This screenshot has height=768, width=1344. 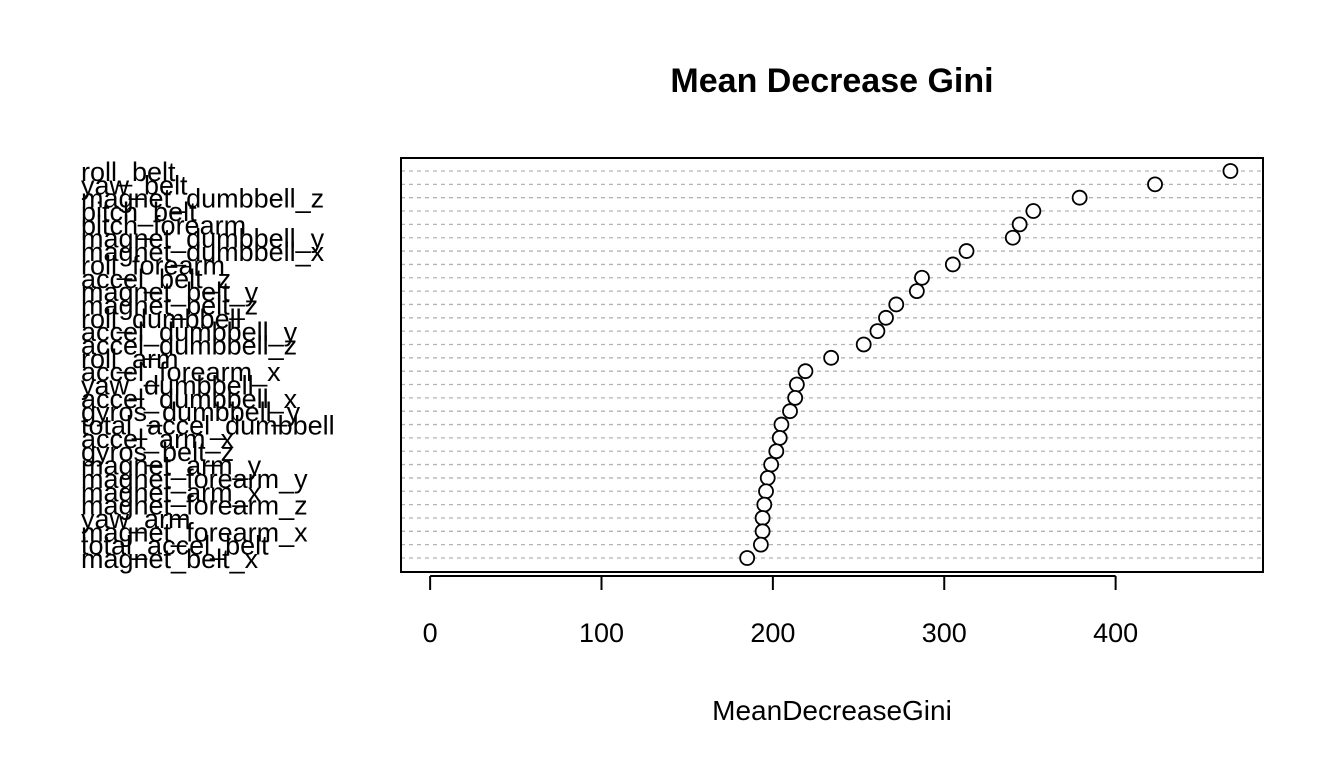 I want to click on category-label: roll_arm, so click(x=130, y=359).